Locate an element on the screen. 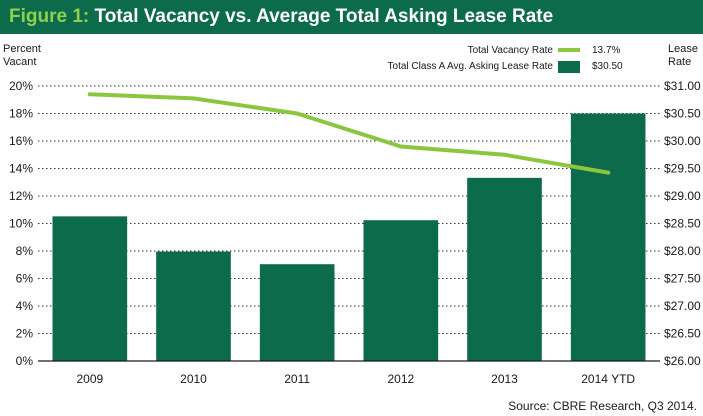 Image resolution: width=703 pixels, height=416 pixels. vacancy-point-2010 is located at coordinates (193, 98).